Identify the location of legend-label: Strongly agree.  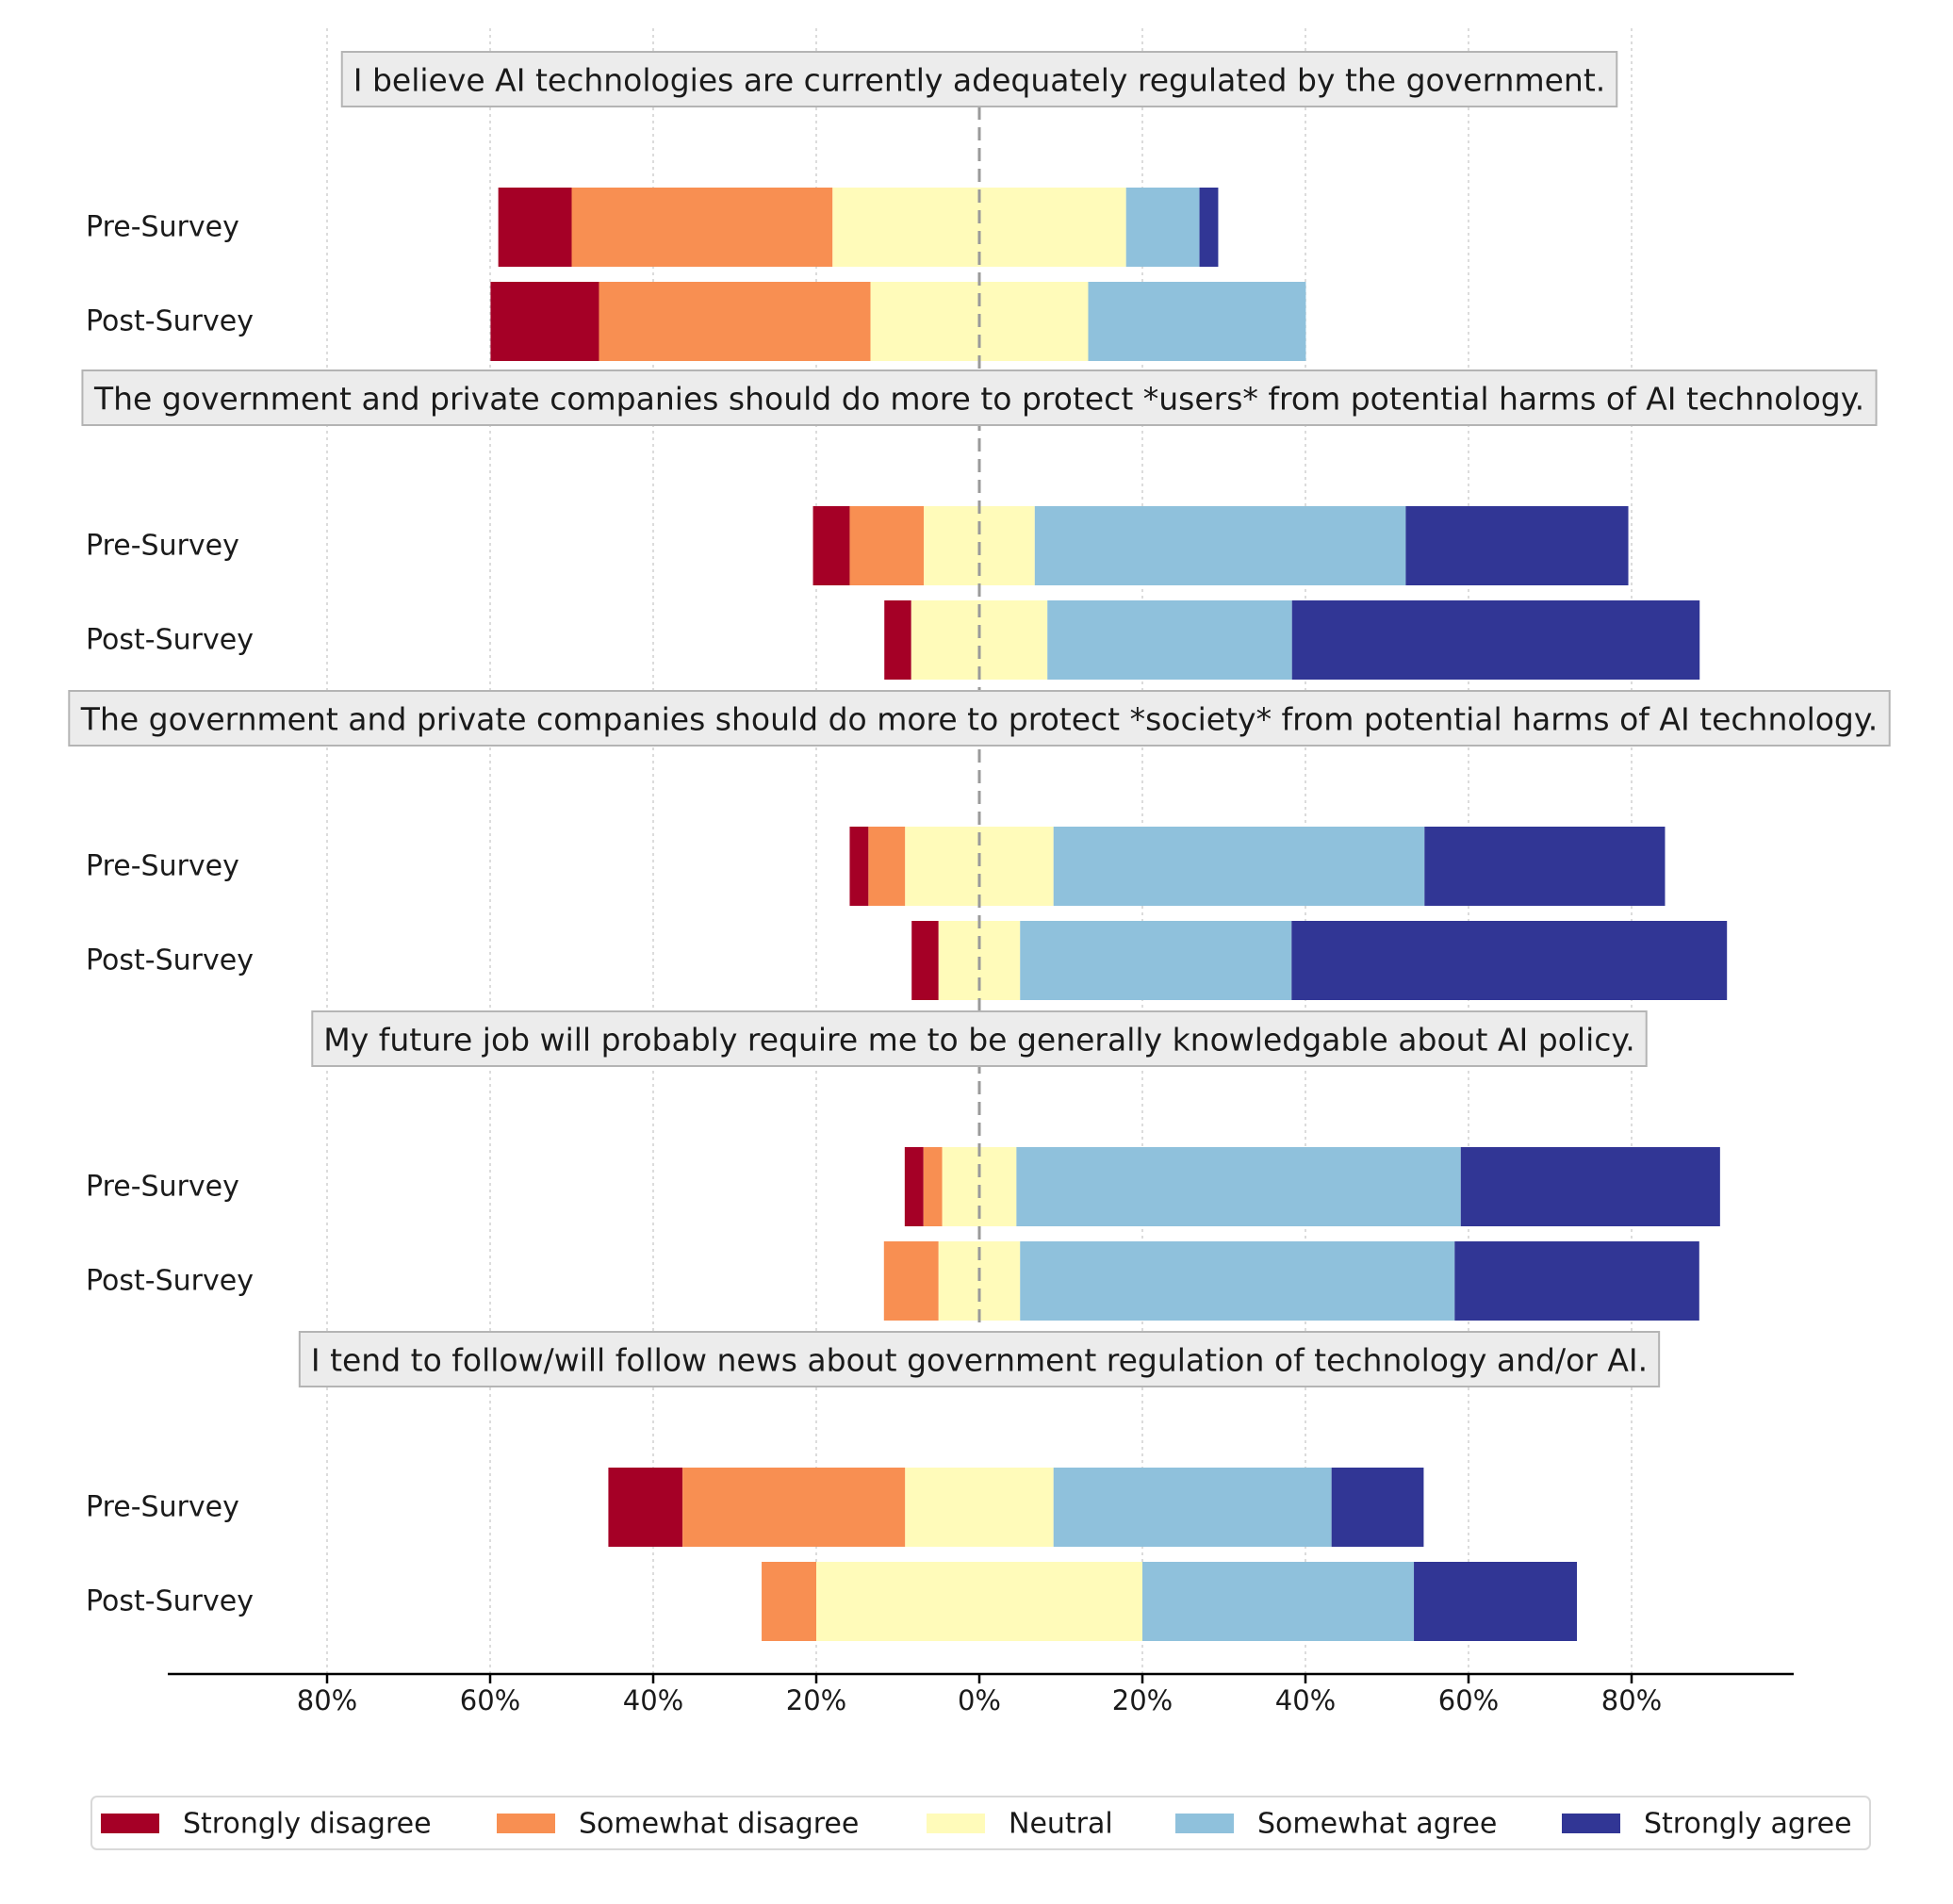
(1748, 1824).